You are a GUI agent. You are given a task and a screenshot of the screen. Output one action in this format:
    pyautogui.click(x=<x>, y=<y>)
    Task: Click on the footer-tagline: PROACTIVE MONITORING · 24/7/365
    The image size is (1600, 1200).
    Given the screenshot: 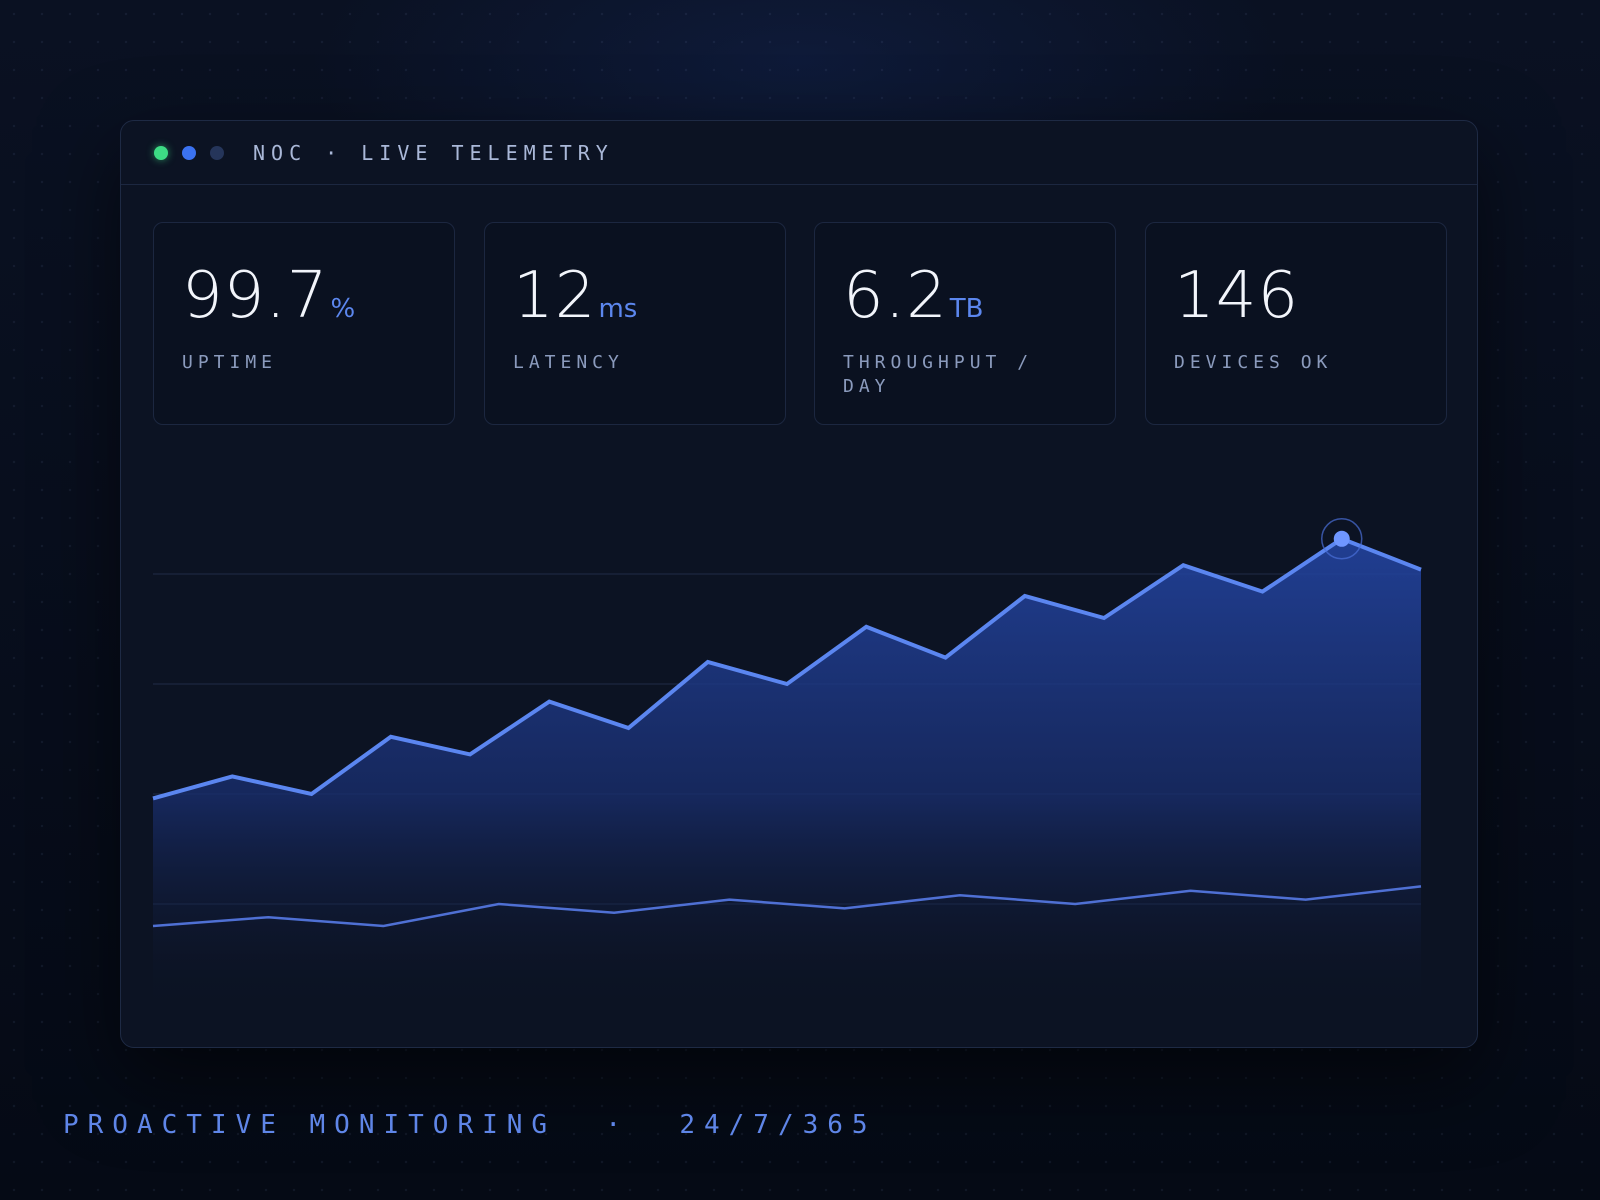 What is the action you would take?
    pyautogui.click(x=470, y=1125)
    